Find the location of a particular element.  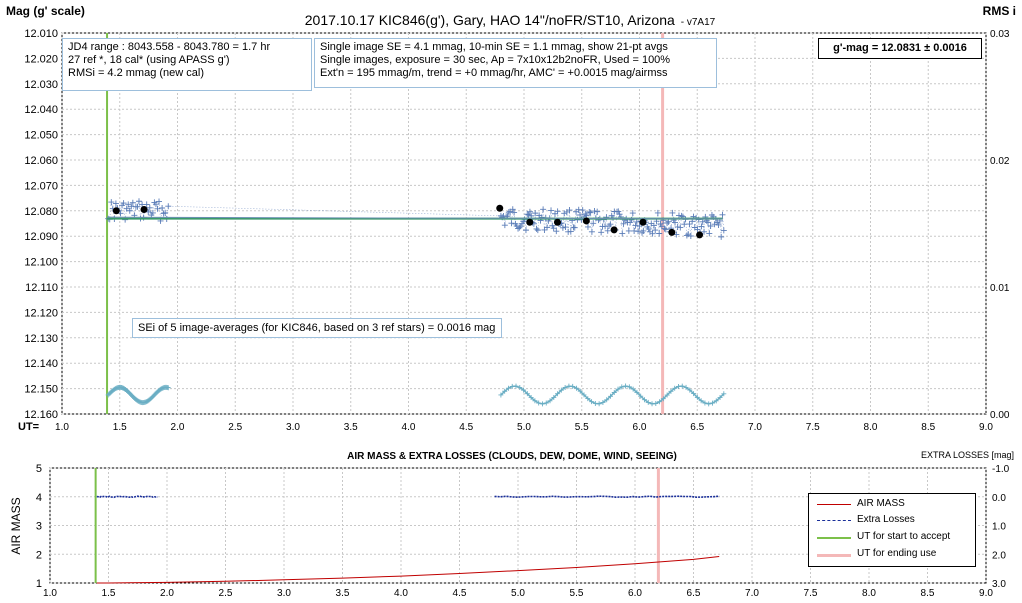

bottom-x-tick-label: 4.0 is located at coordinates (401, 593).